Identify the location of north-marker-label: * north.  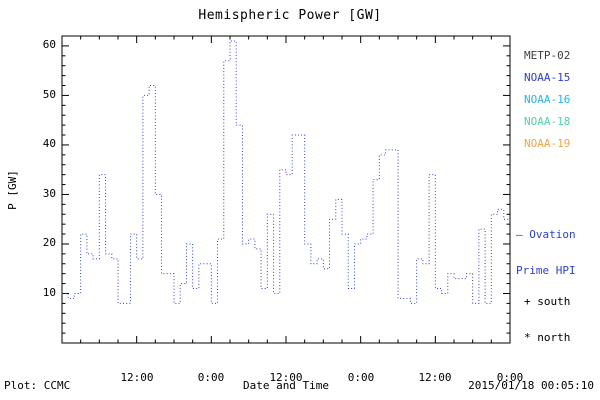
(547, 337).